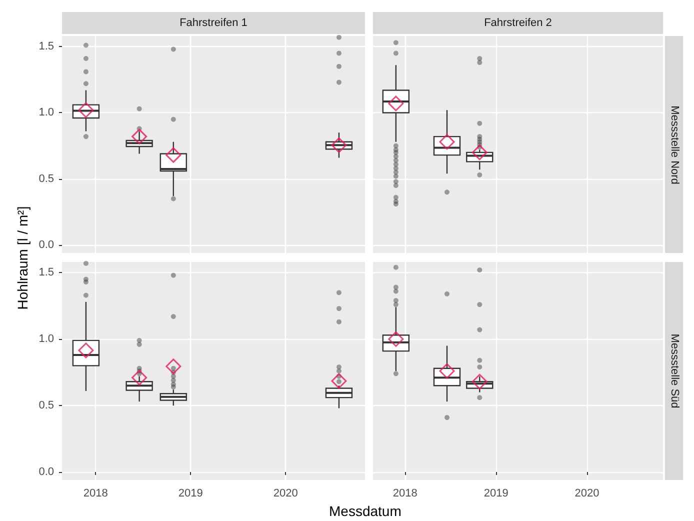 The height and width of the screenshot is (521, 694). What do you see at coordinates (518, 23) in the screenshot?
I see `chart-title: Fahrstreifen 2` at bounding box center [518, 23].